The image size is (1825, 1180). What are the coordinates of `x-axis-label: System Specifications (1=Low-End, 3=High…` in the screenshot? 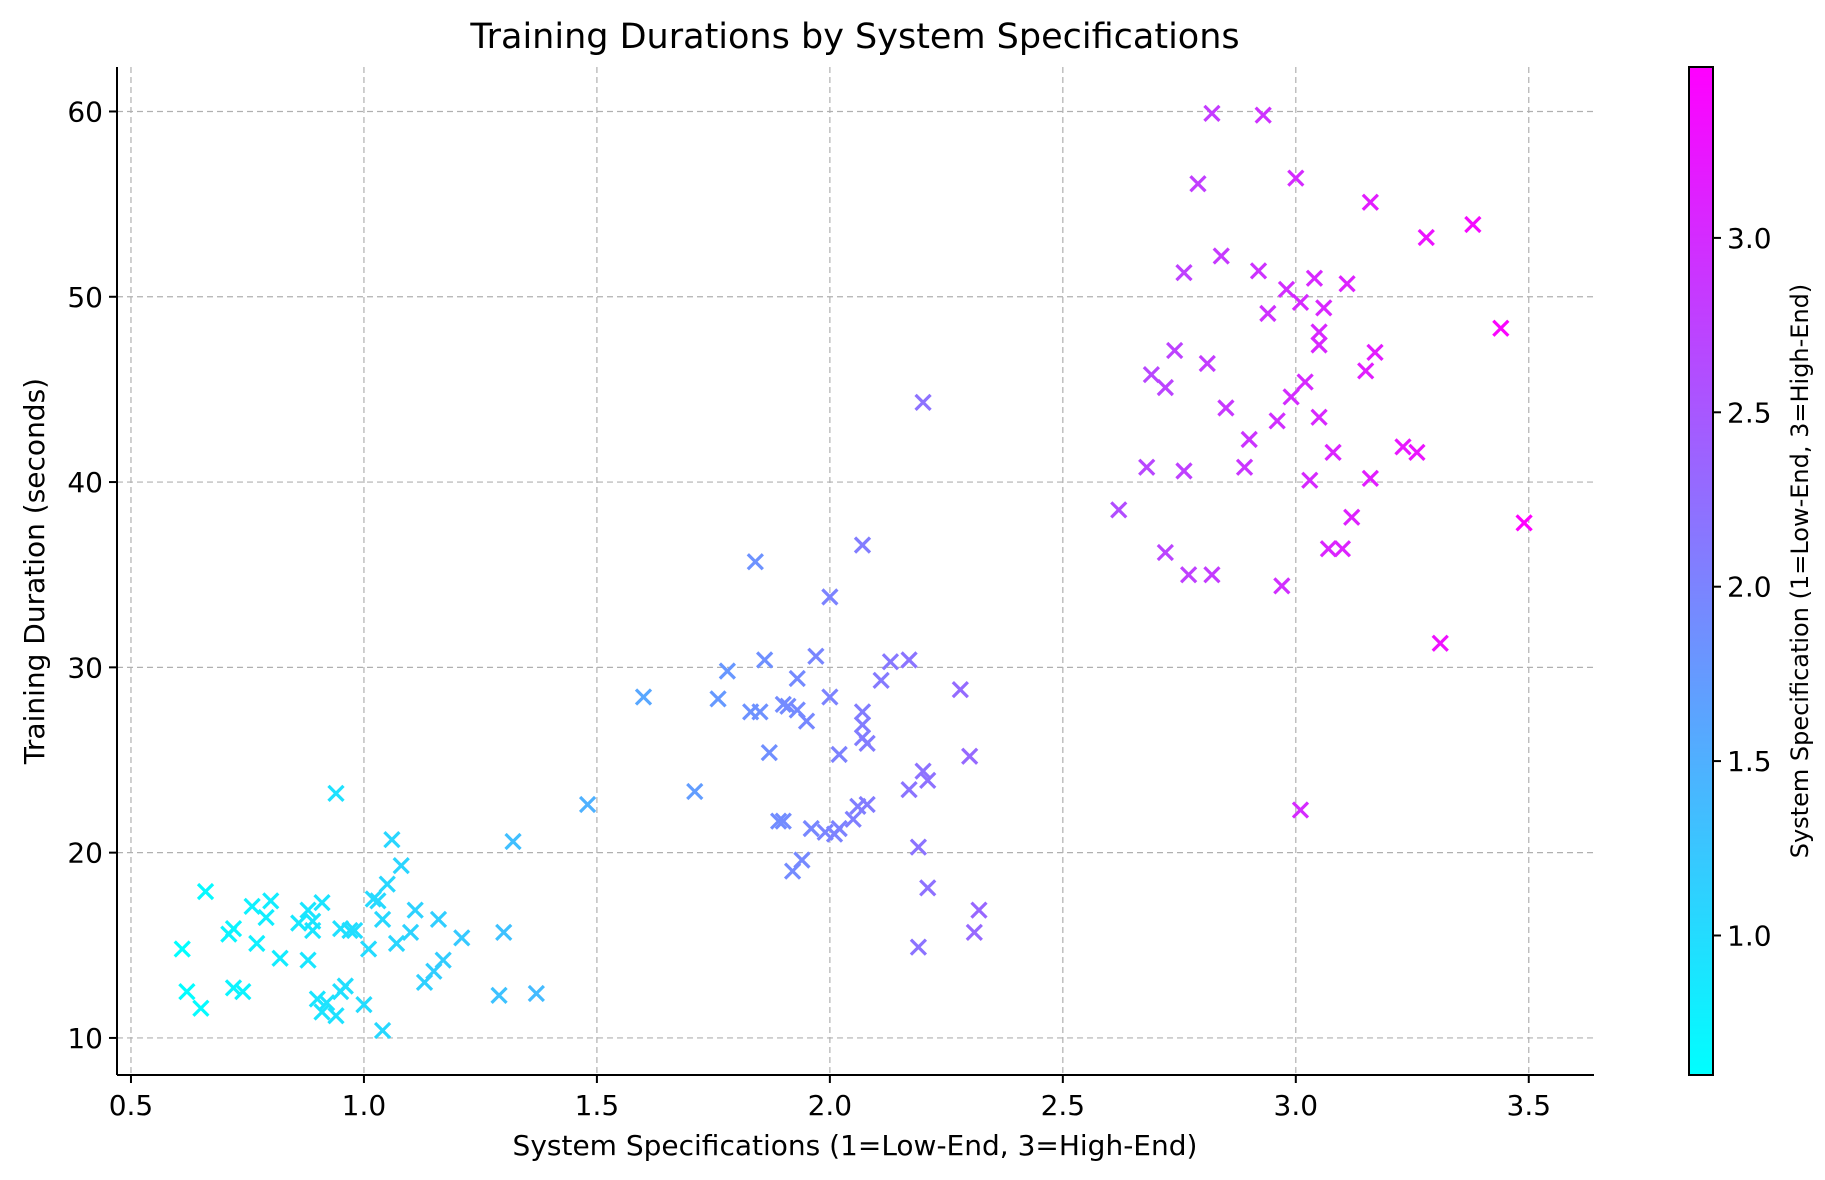 It's located at (855, 1145).